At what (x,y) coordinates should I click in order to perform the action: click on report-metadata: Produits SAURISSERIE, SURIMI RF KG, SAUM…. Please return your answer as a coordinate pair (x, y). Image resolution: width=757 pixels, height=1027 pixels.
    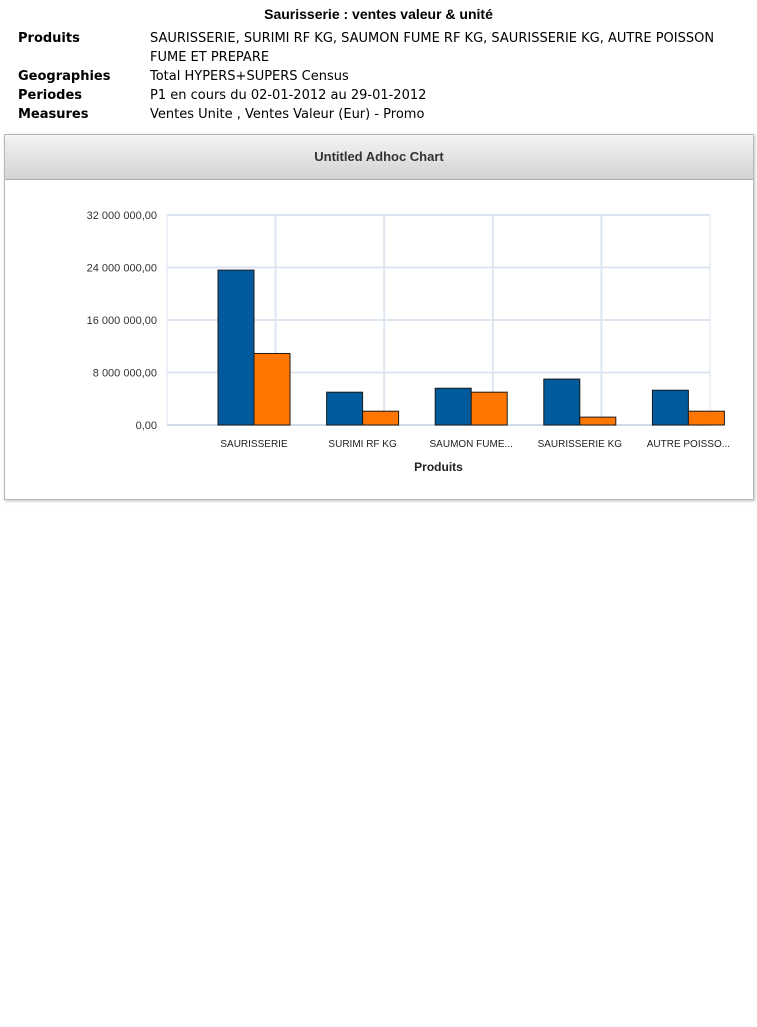
    Looking at the image, I should click on (385, 76).